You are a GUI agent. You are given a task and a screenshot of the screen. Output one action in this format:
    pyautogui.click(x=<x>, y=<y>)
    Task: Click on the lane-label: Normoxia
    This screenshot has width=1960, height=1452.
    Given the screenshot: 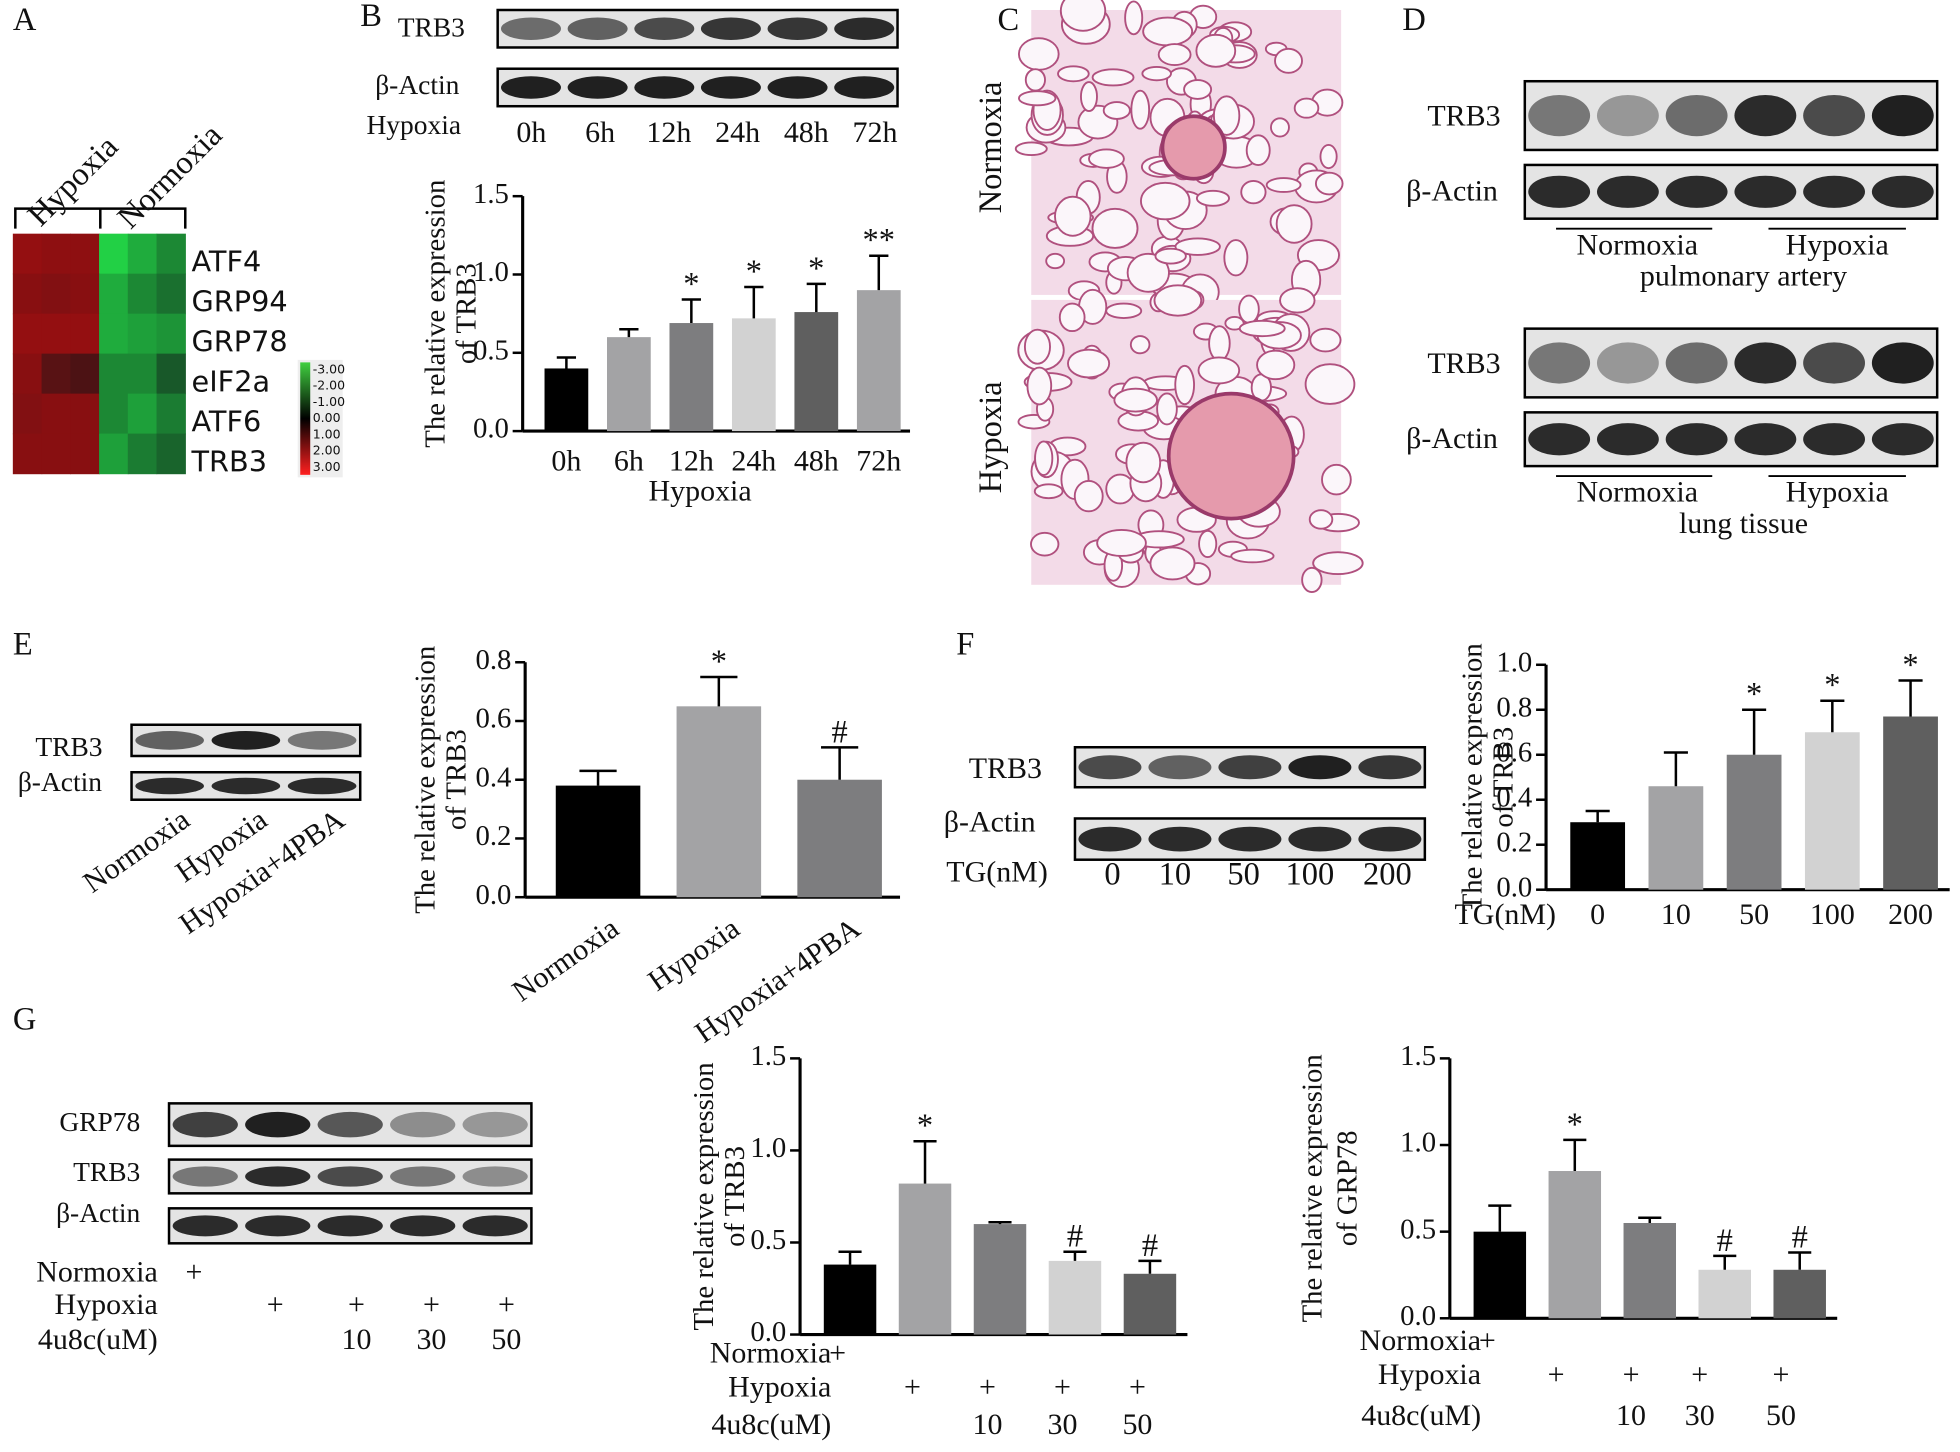 What is the action you would take?
    pyautogui.click(x=136, y=851)
    